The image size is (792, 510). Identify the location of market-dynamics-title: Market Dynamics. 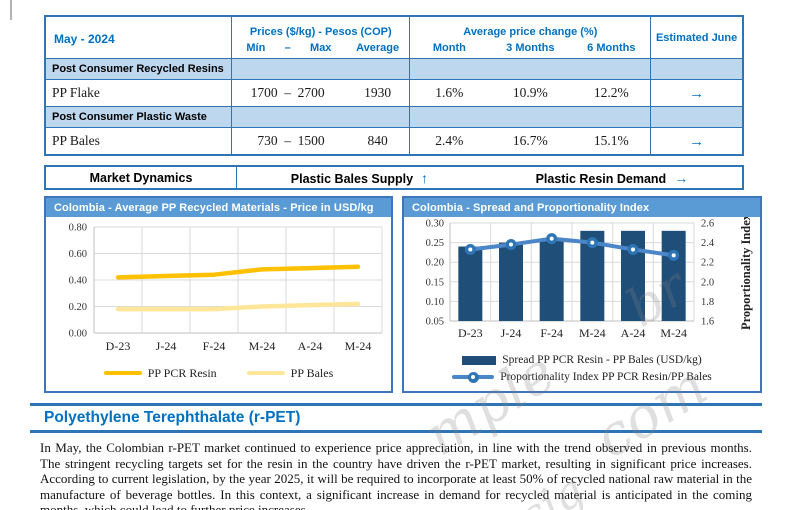
(141, 177).